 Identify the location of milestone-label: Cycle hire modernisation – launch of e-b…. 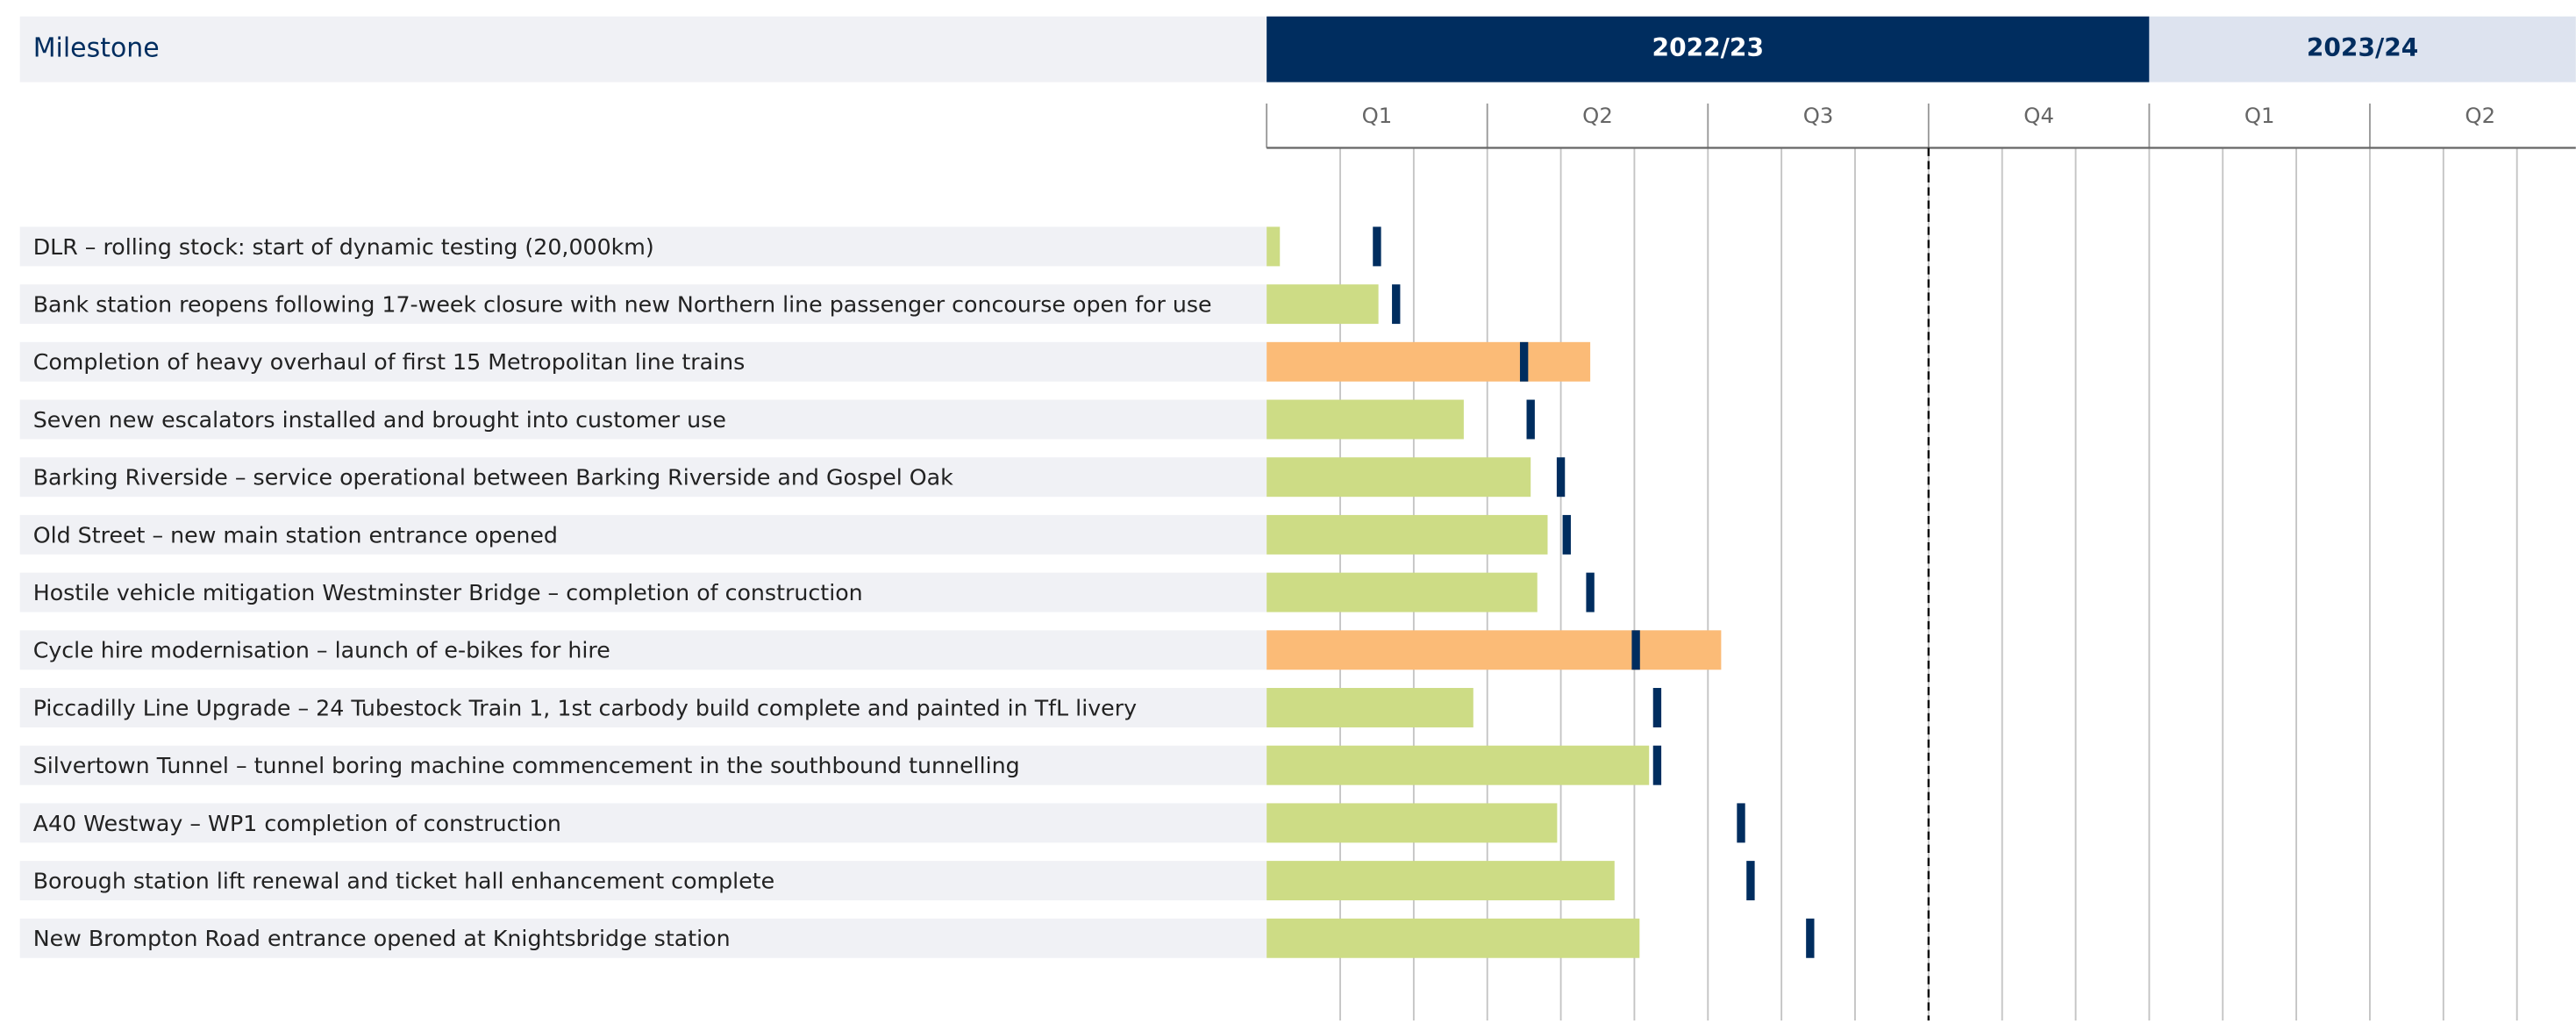
(322, 650).